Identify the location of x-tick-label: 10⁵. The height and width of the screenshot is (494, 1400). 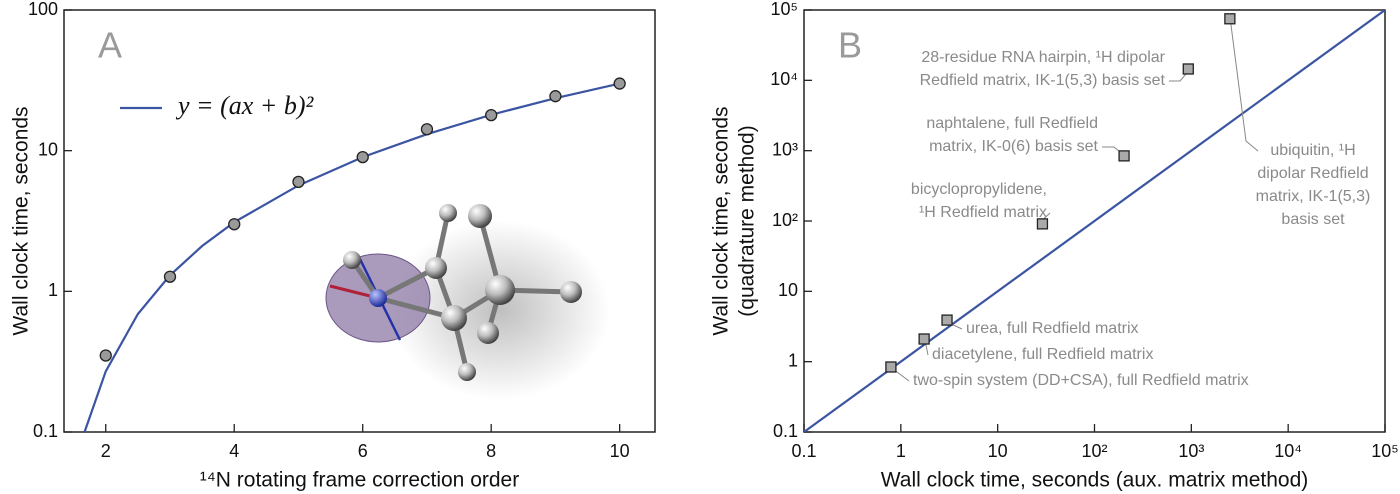
(1384, 451).